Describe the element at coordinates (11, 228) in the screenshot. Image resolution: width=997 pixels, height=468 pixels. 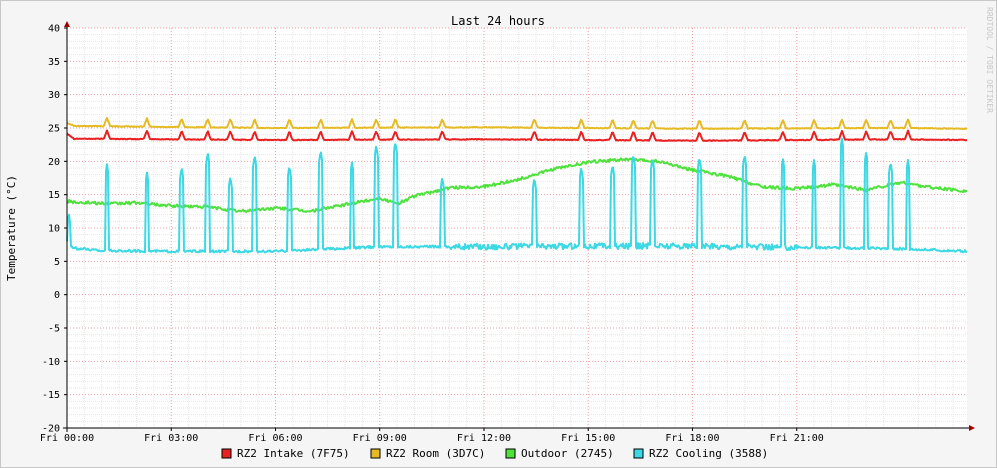
I see `y-axis-title: Temperature (°C)` at that location.